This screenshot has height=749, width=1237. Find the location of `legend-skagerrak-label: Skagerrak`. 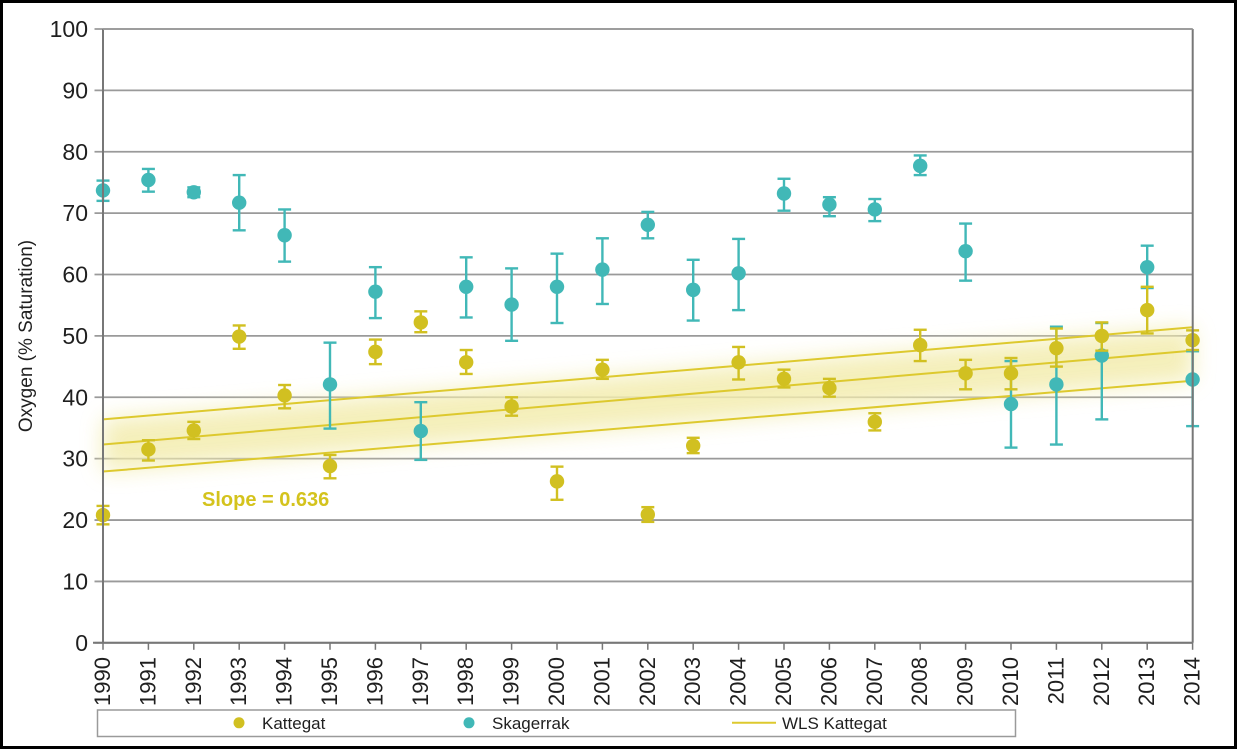

legend-skagerrak-label: Skagerrak is located at coordinates (531, 723).